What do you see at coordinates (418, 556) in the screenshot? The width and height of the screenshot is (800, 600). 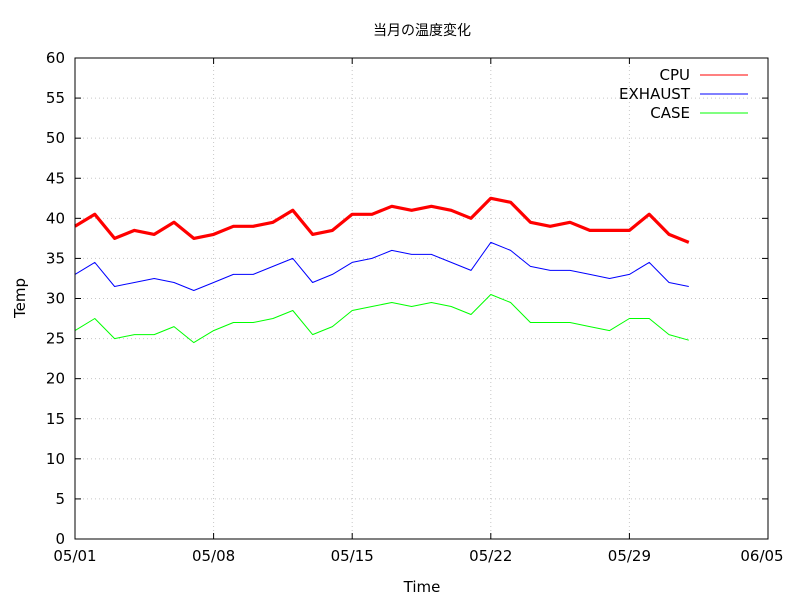 I see `x-axis-tick-labels: 05/01 05/08 05/15 05/22 05/29 06/05` at bounding box center [418, 556].